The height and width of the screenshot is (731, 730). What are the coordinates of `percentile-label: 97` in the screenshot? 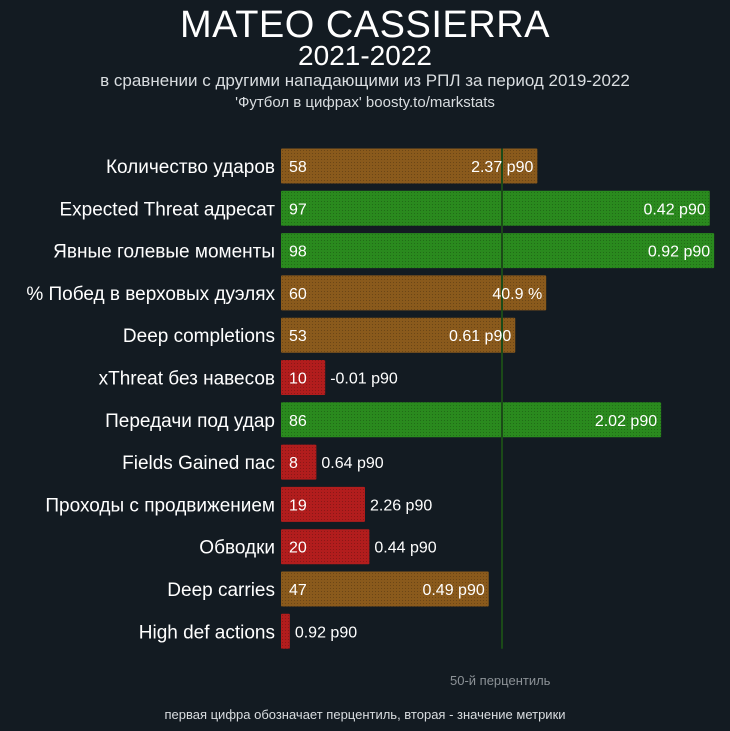 It's located at (298, 209).